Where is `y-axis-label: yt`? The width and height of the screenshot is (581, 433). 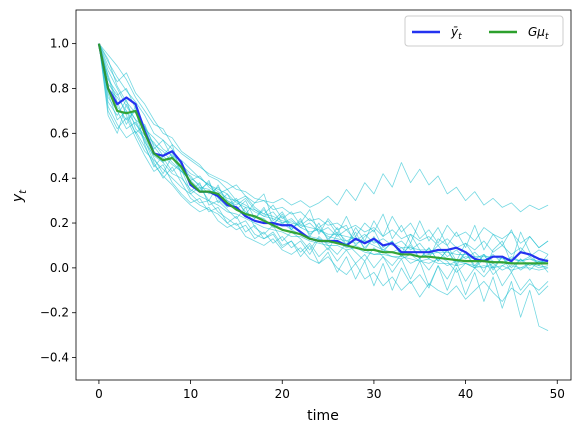
y-axis-label: yt is located at coordinates (19, 196).